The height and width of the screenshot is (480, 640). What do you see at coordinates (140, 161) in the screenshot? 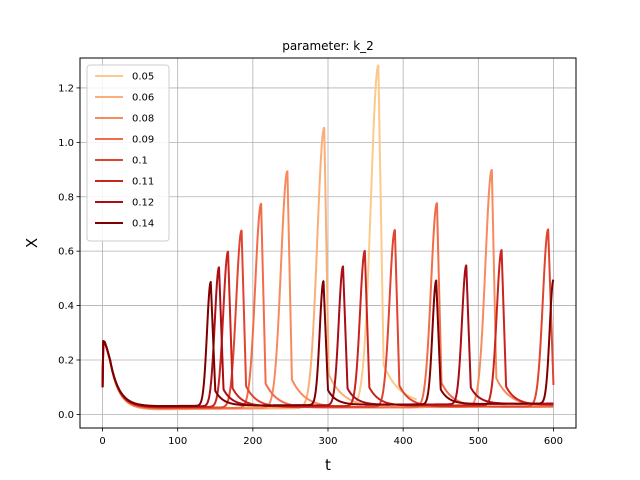
I see `legend-label: 0.1` at bounding box center [140, 161].